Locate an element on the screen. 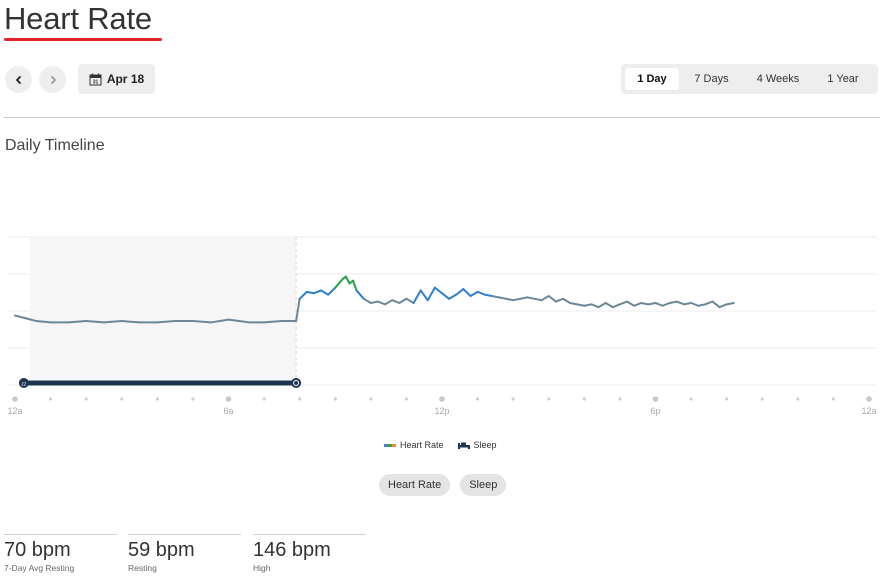 This screenshot has height=583, width=886. stat-7-day-avg-resting: 70 bpm 7-Day Avg Resting is located at coordinates (60, 556).